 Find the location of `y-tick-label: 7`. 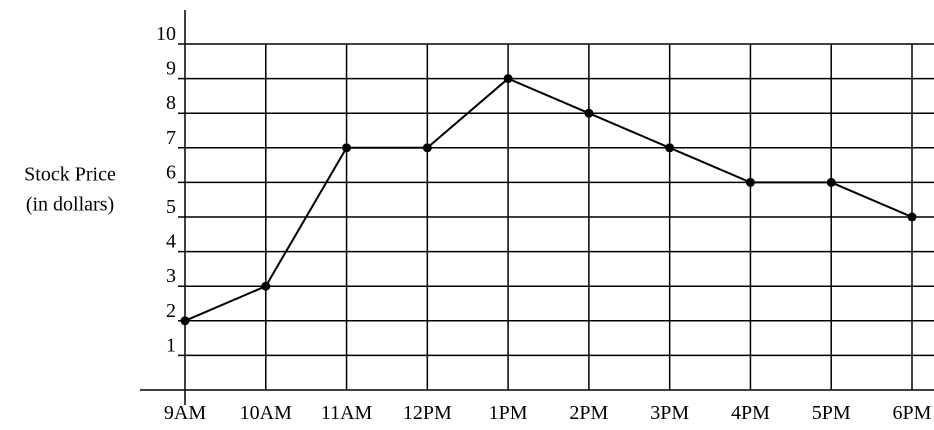

y-tick-label: 7 is located at coordinates (171, 138).